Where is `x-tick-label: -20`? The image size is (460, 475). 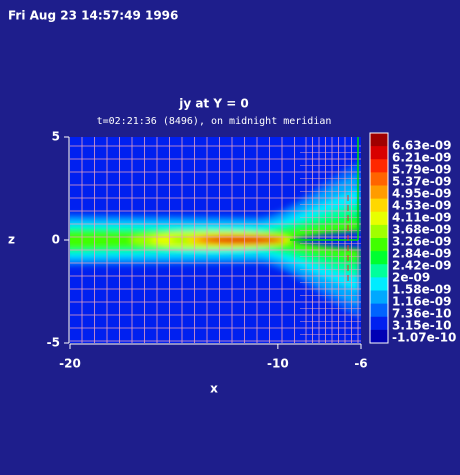 x-tick-label: -20 is located at coordinates (70, 364).